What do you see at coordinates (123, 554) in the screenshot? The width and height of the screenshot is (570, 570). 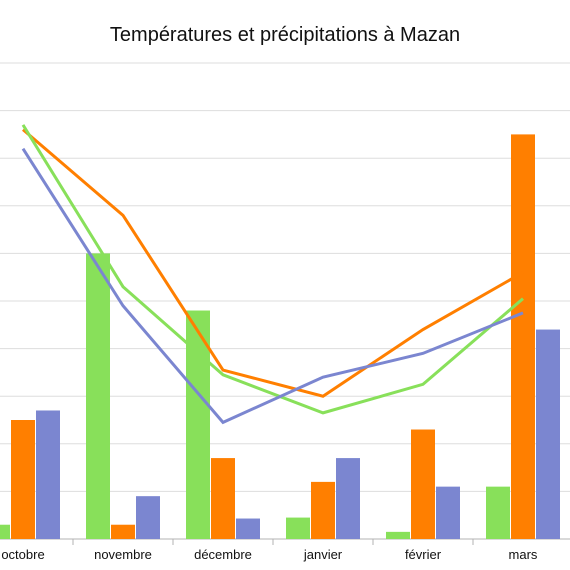 I see `category-label-novembre: novembre` at bounding box center [123, 554].